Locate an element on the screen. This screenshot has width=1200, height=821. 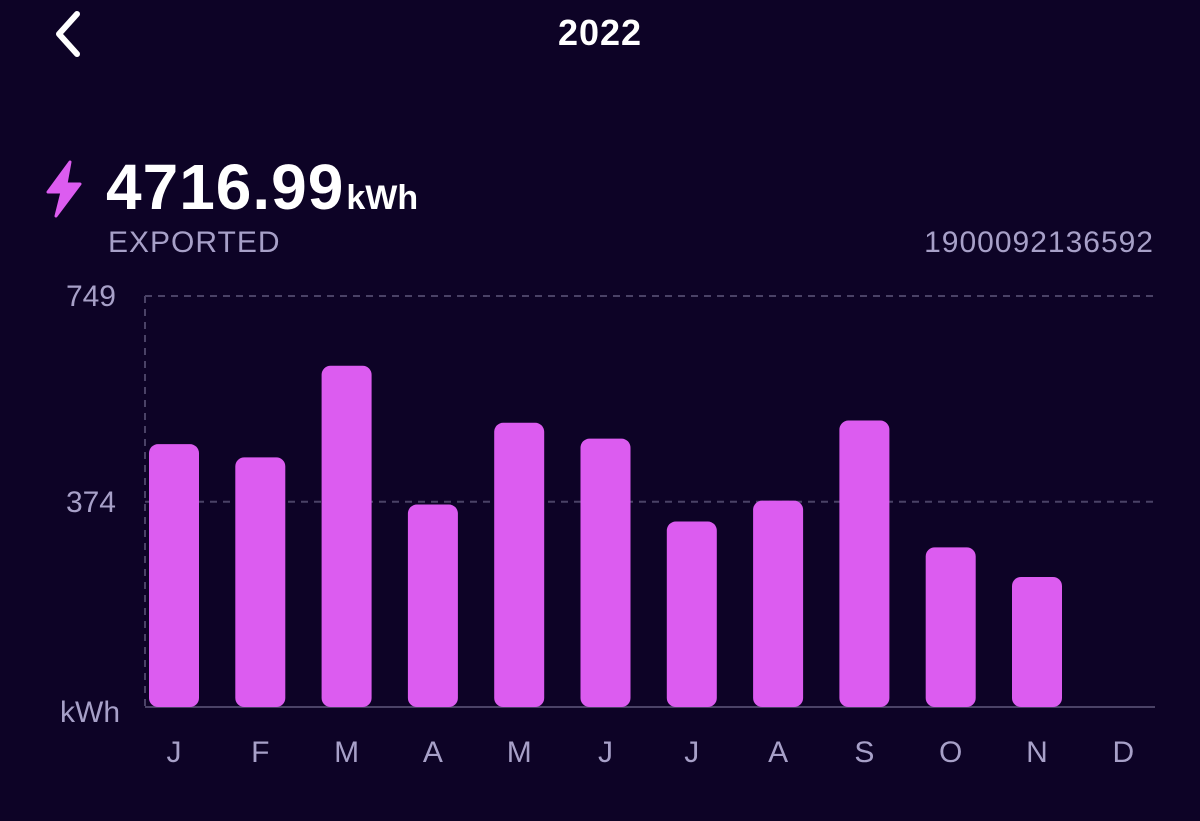
page-title: 2022 is located at coordinates (600, 32).